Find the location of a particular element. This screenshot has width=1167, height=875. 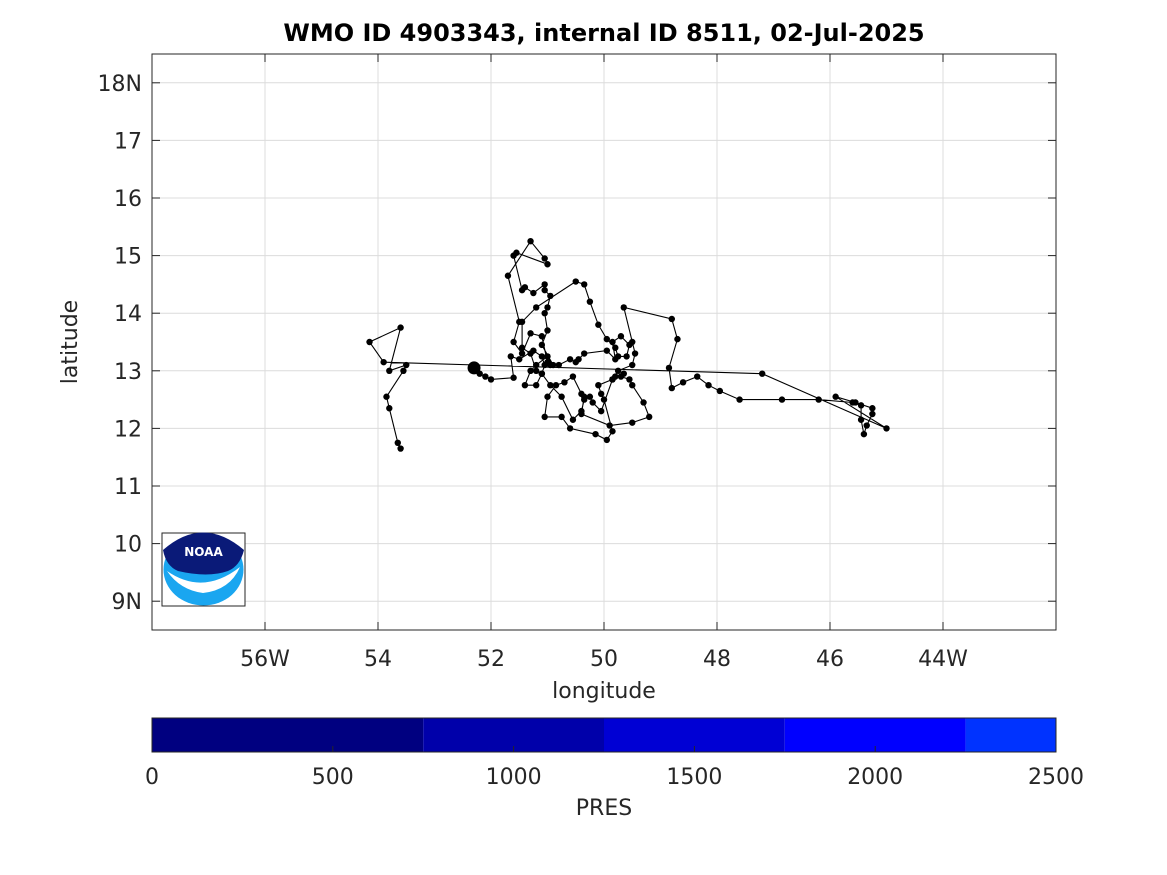

y-tick-label: 13 is located at coordinates (128, 372).